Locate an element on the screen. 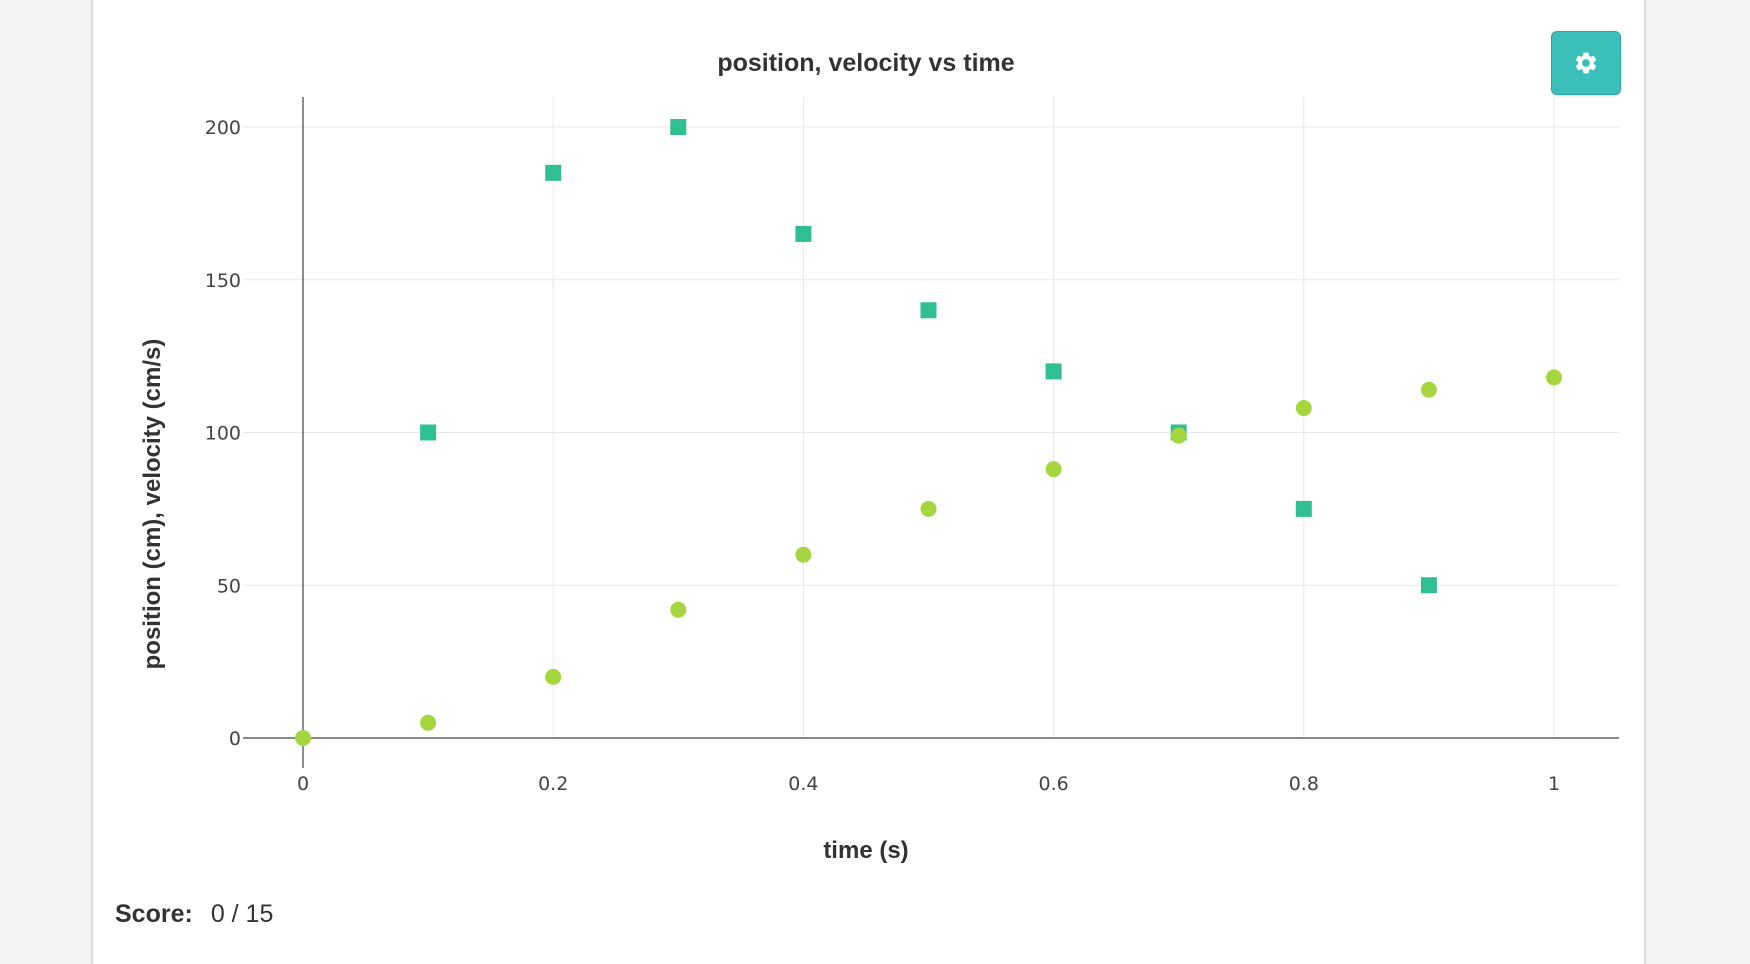 The width and height of the screenshot is (1750, 964). score-label: Score: is located at coordinates (154, 914).